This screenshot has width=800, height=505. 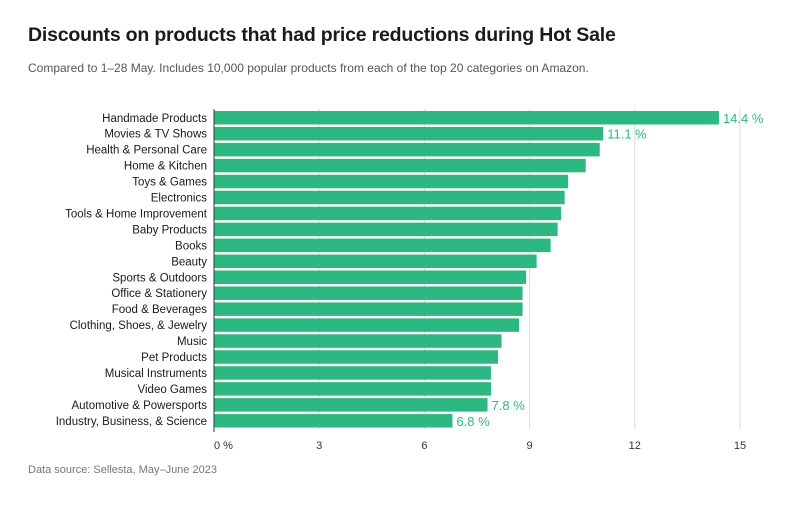 What do you see at coordinates (122, 470) in the screenshot?
I see `data-source-note: Data source: Sellesta, May–June 2023` at bounding box center [122, 470].